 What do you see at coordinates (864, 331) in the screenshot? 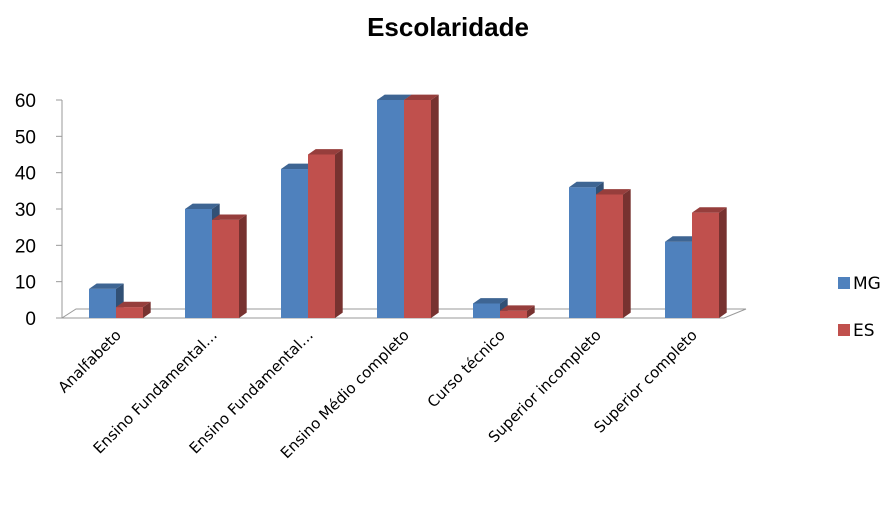
I see `legend-label-es: ES` at bounding box center [864, 331].